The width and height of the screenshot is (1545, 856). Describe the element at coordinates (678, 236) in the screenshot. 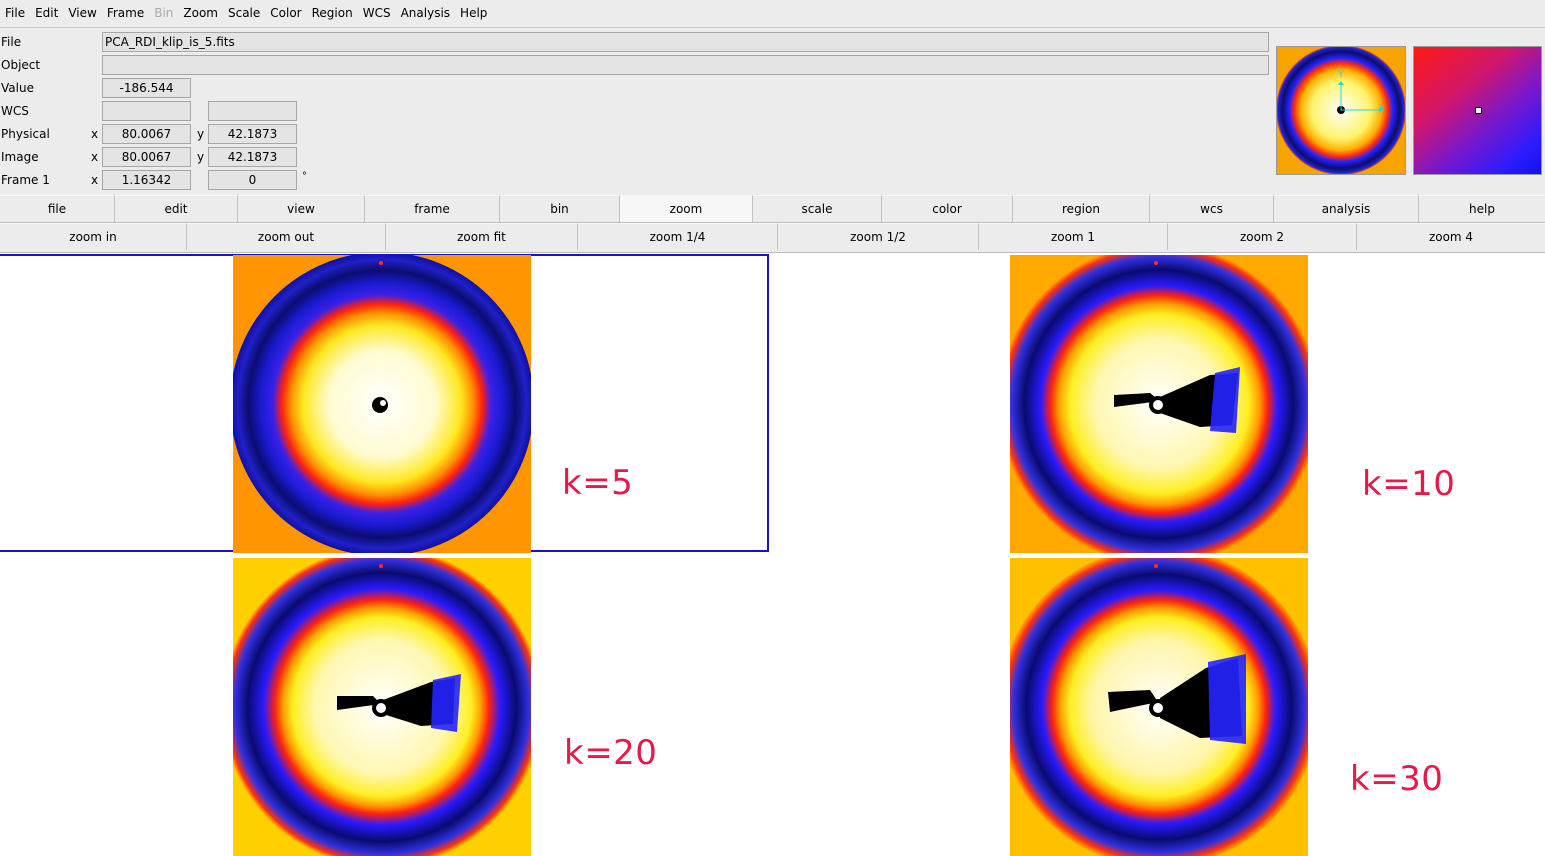

I see `button-zoom-quarter: zoom 1/4` at that location.